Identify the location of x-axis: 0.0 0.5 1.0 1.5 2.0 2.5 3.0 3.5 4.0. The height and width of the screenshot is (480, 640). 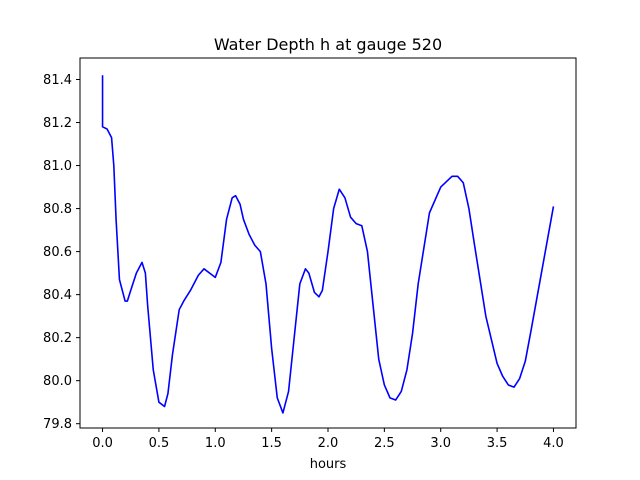
(328, 439).